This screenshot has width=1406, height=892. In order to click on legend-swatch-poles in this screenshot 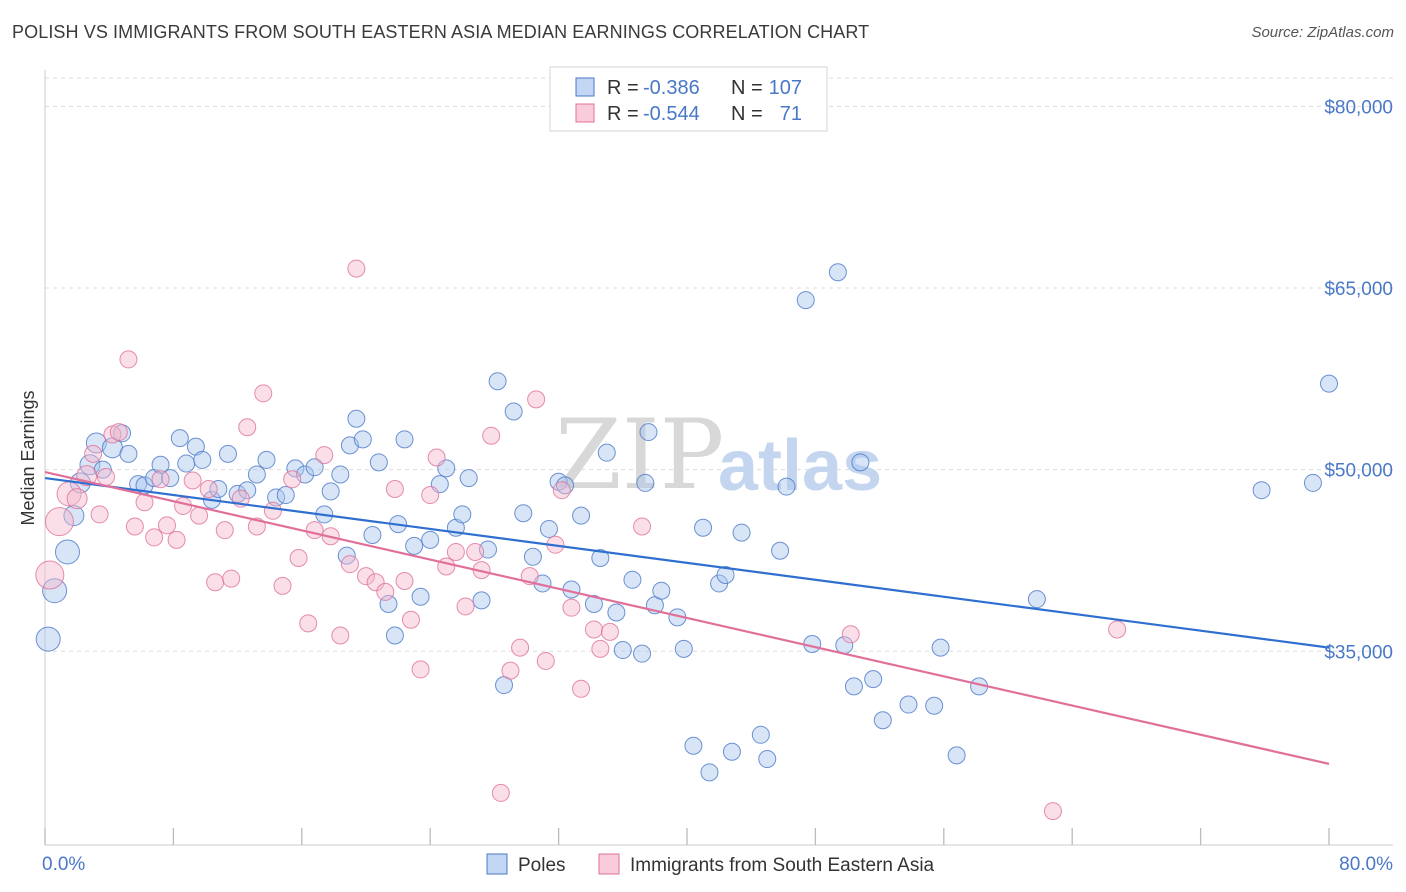, I will do `click(585, 87)`.